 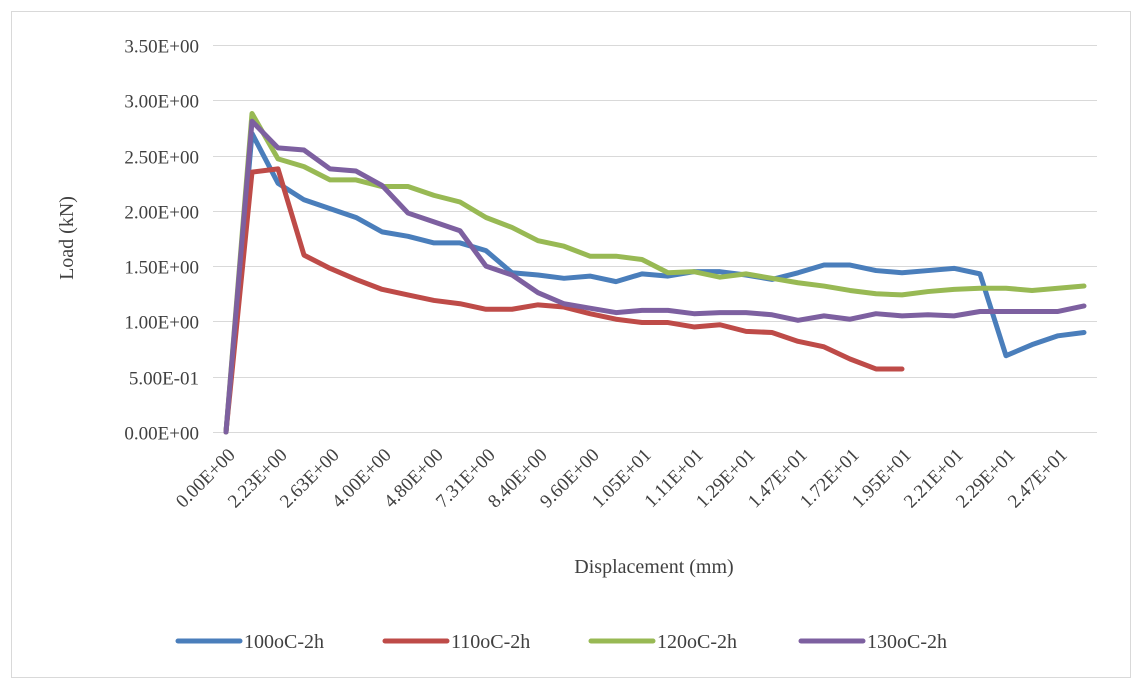 I want to click on legend-label: 110oC-2h, so click(x=490, y=642).